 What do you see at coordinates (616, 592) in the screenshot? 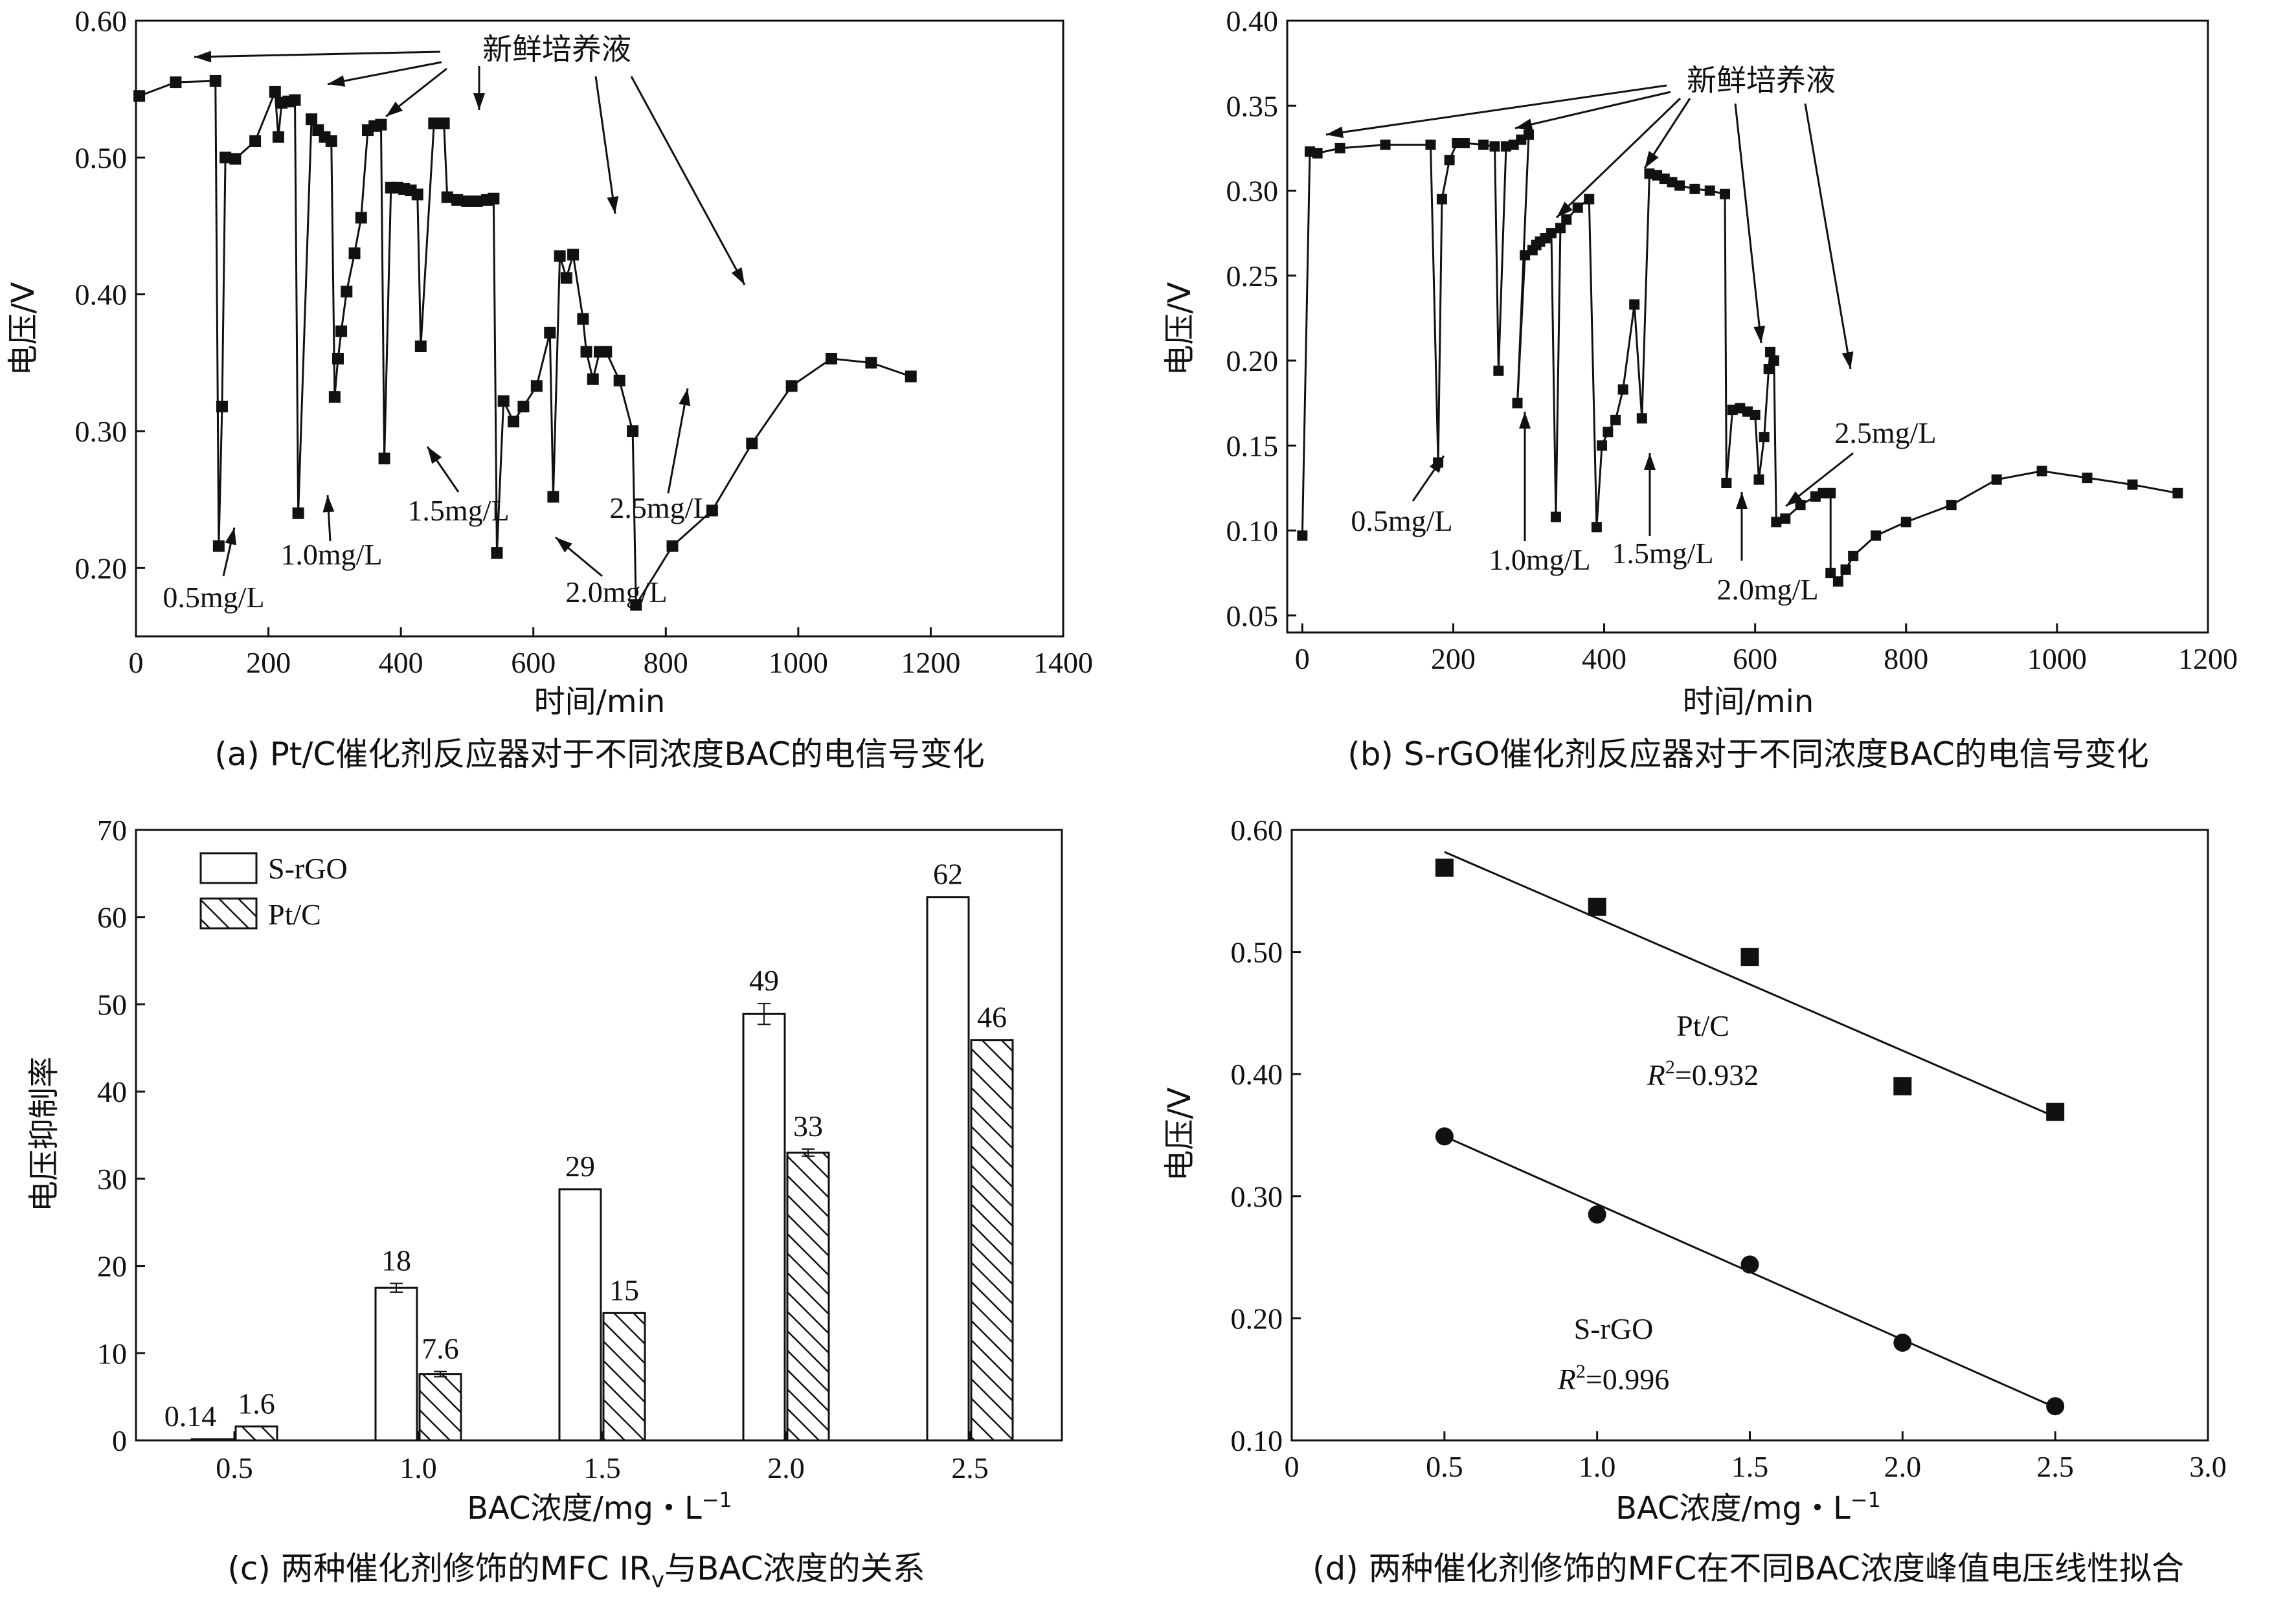
I see `annotation-conc-2-0: 2.0mg/L` at bounding box center [616, 592].